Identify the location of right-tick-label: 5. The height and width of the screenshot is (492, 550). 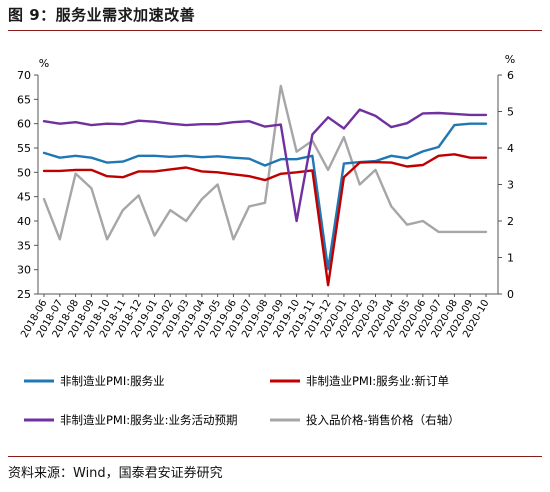
(510, 112).